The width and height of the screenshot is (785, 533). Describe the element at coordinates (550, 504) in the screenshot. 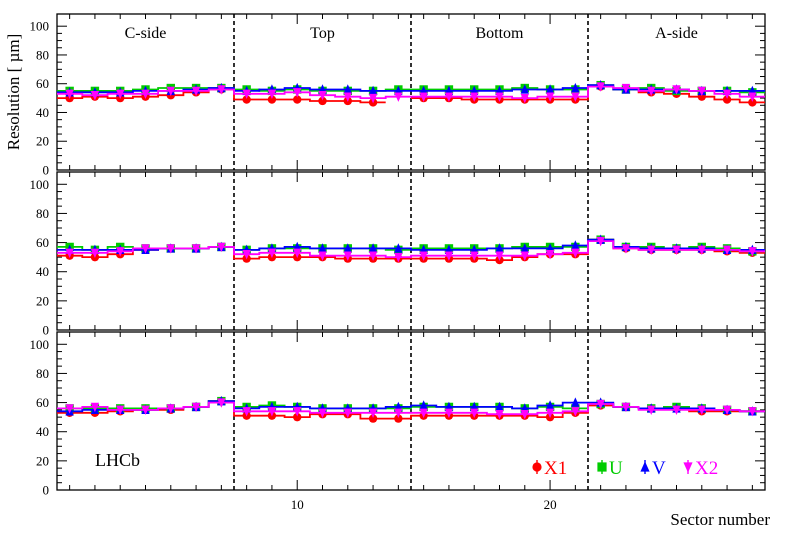

I see `x-tick-label: 20` at that location.